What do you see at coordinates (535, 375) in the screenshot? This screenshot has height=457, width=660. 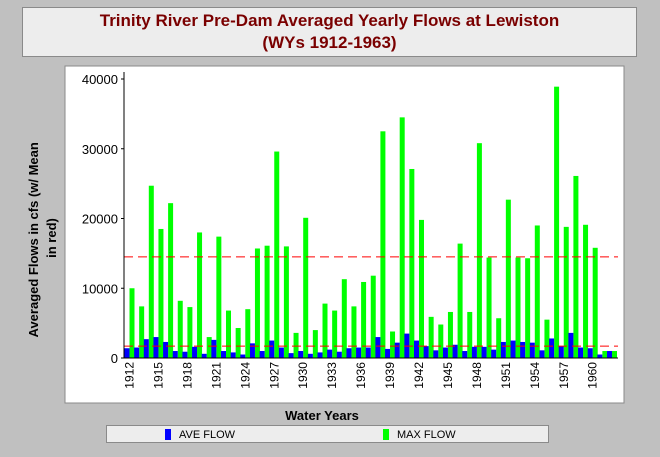 I see `x-tick-label-1954: 1954` at bounding box center [535, 375].